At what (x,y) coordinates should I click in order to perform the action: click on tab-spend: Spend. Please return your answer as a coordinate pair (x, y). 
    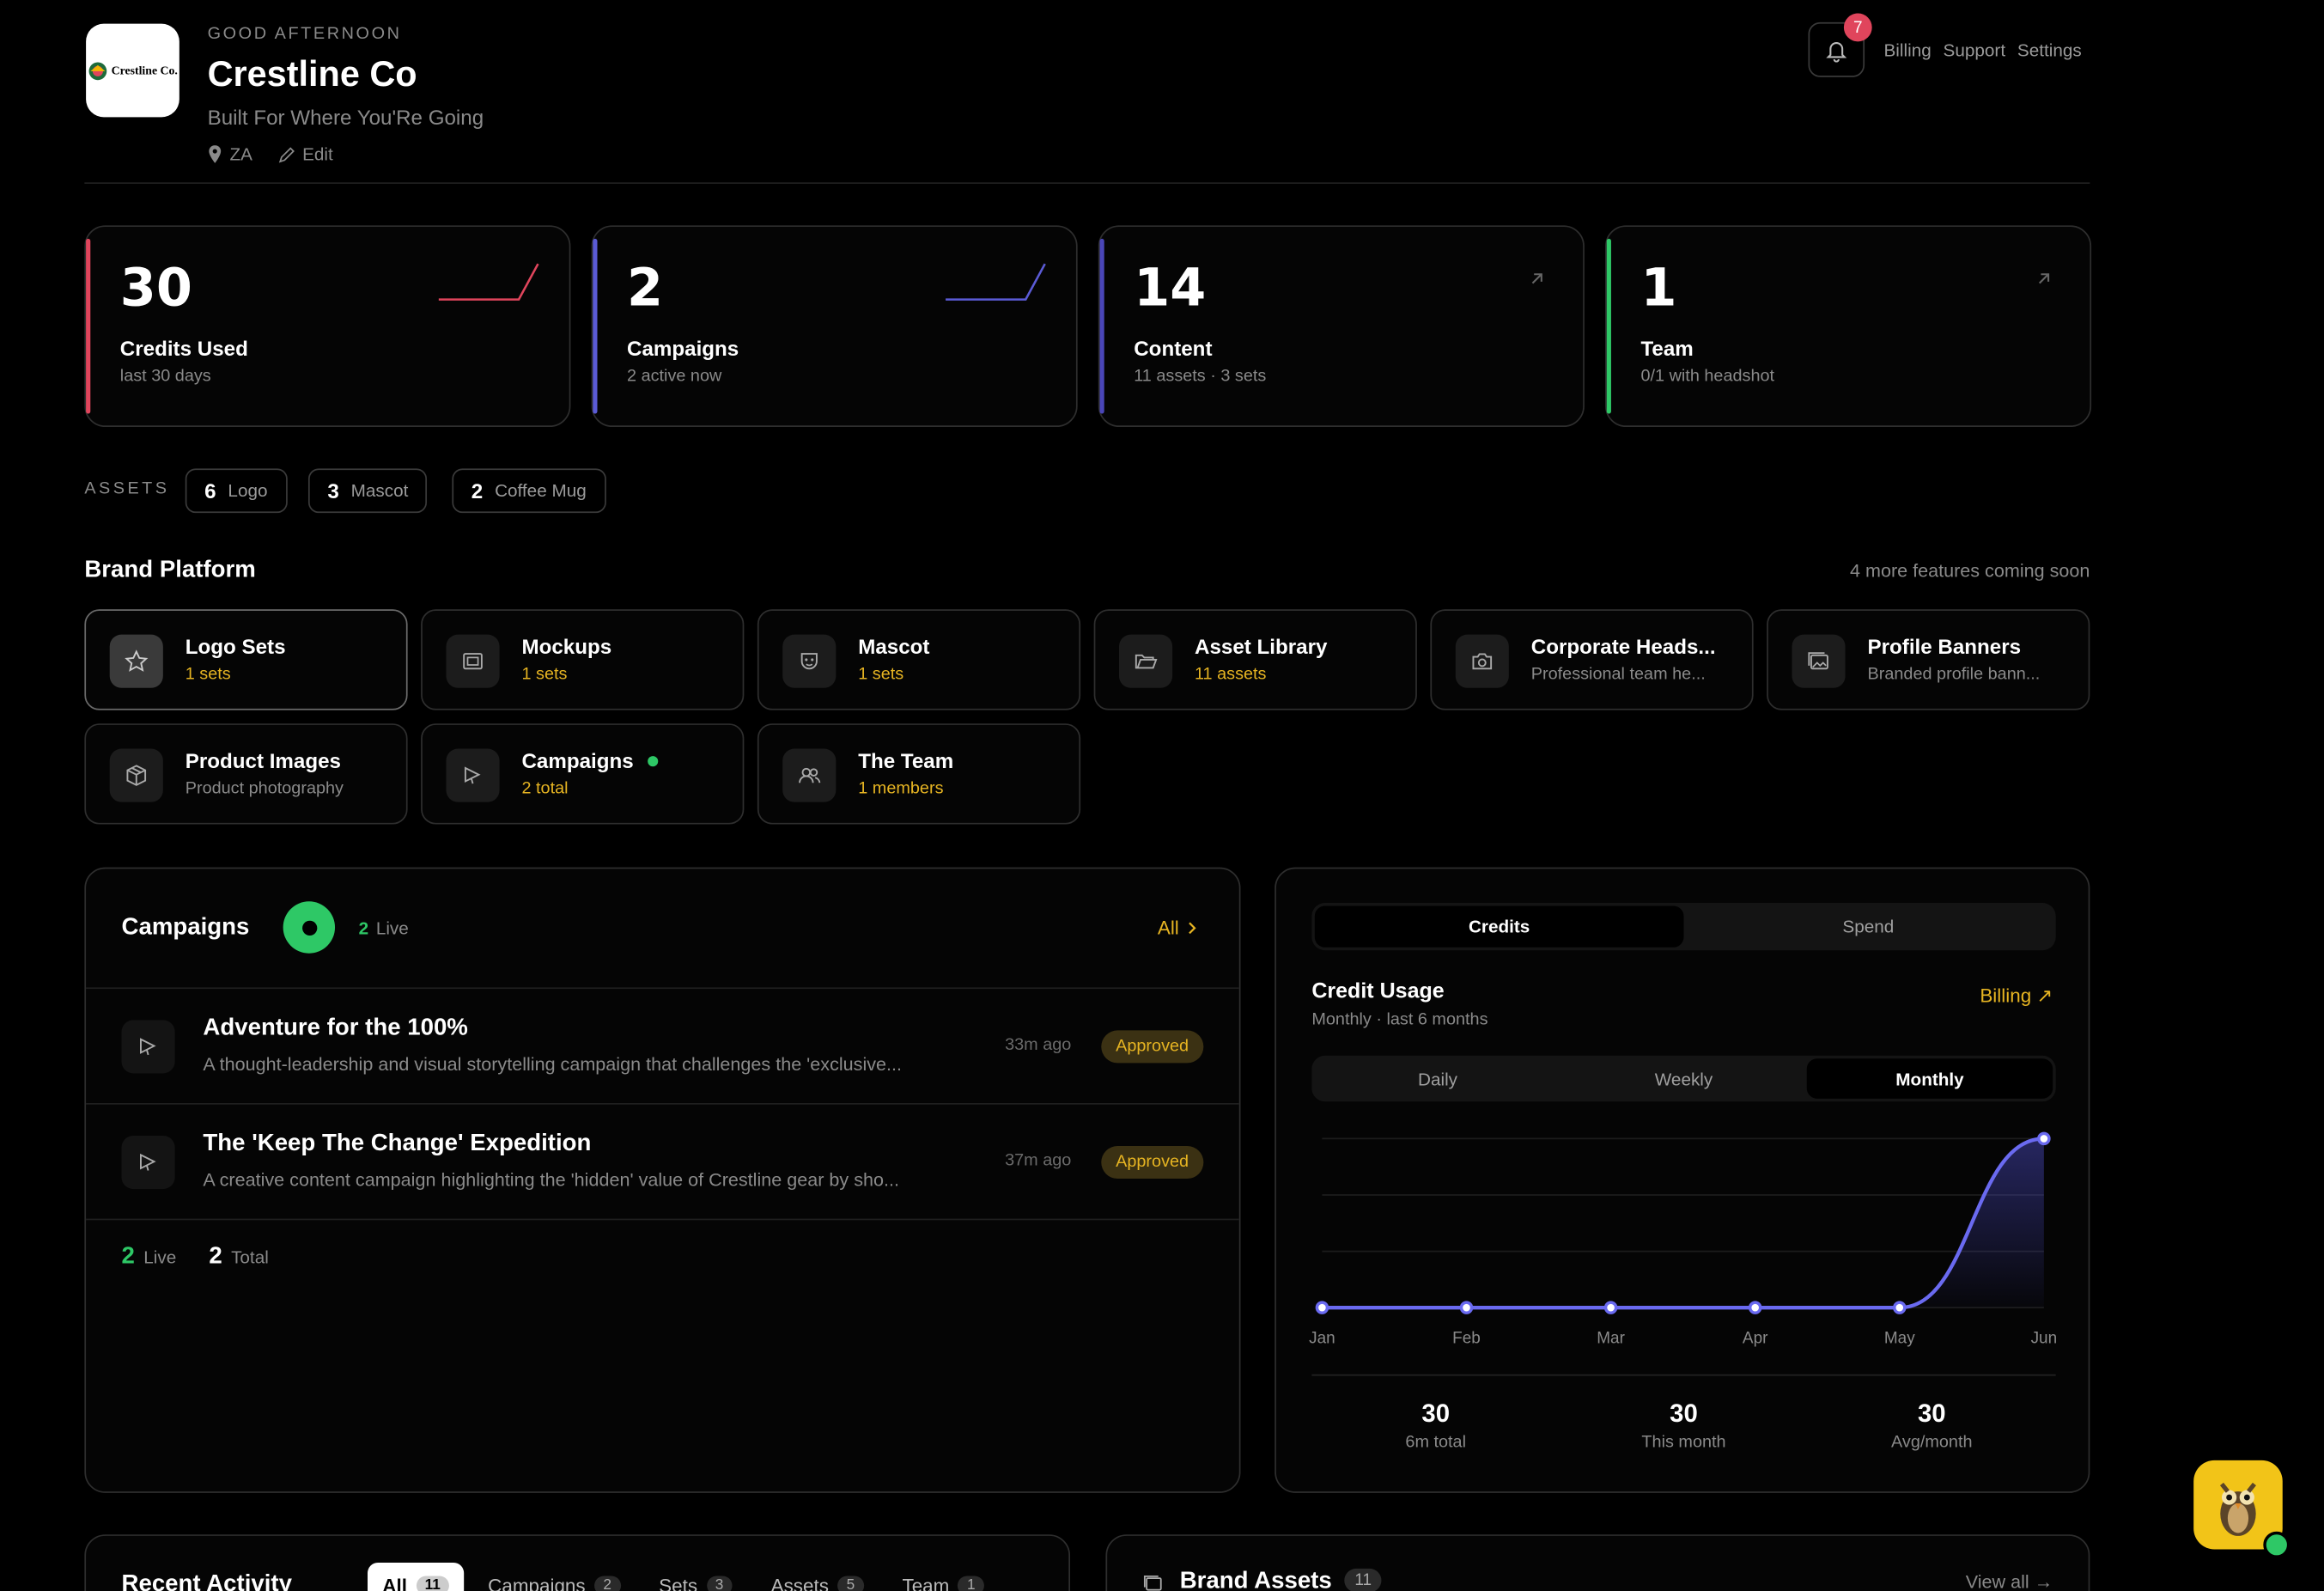
    Looking at the image, I should click on (1869, 927).